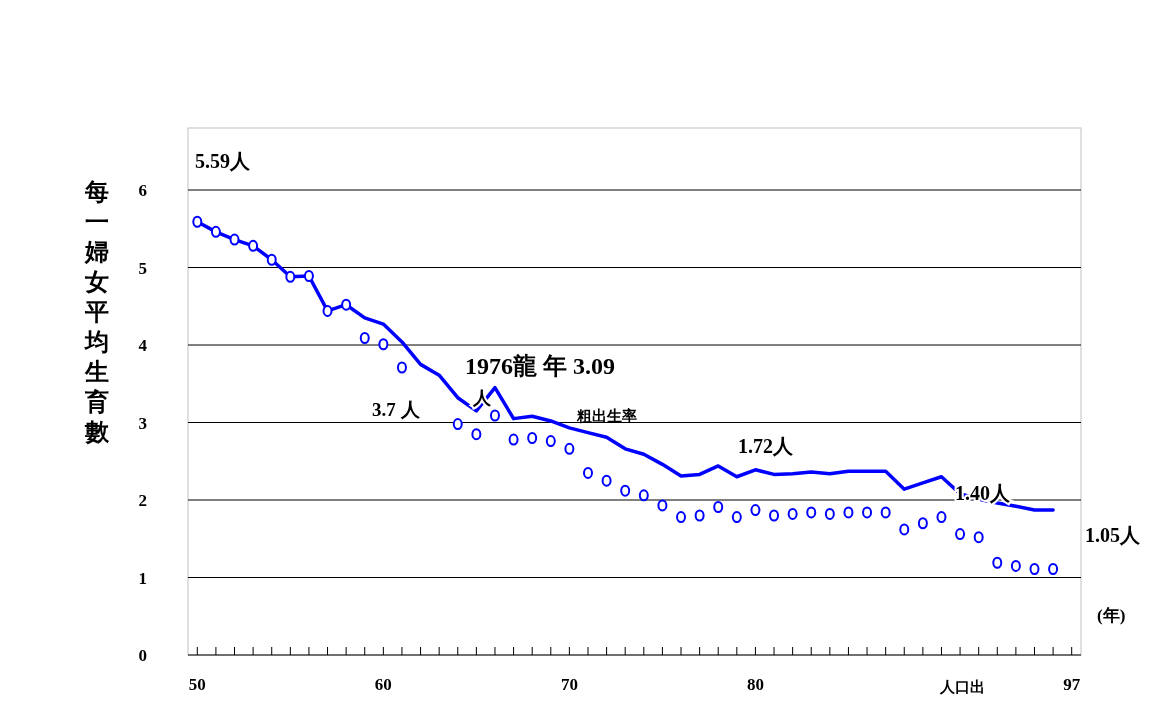 The height and width of the screenshot is (707, 1160). What do you see at coordinates (1072, 684) in the screenshot?
I see `x-tick-label: 97` at bounding box center [1072, 684].